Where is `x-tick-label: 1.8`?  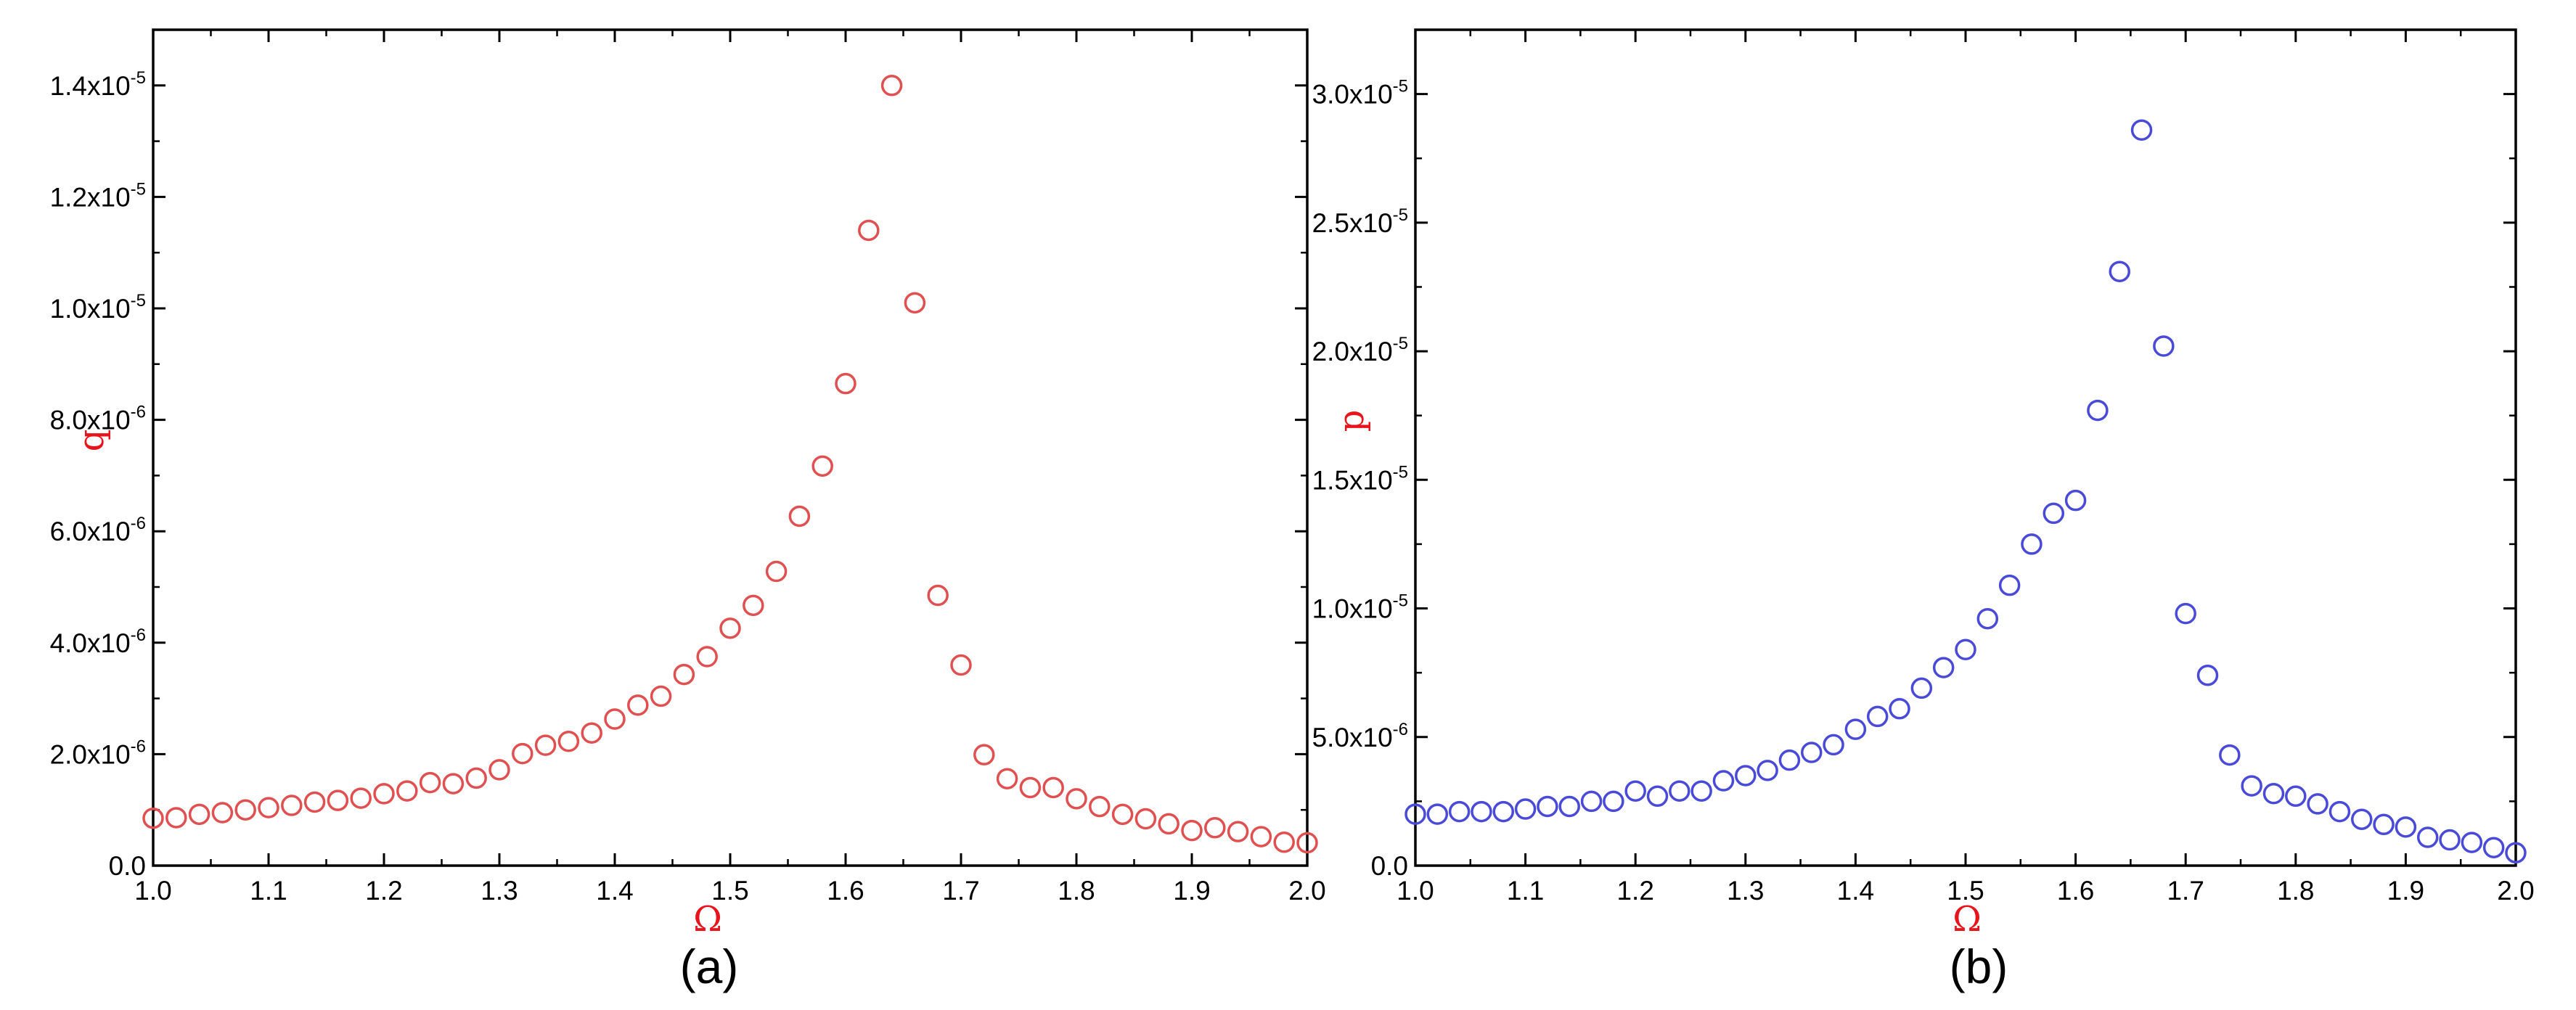 x-tick-label: 1.8 is located at coordinates (1076, 891).